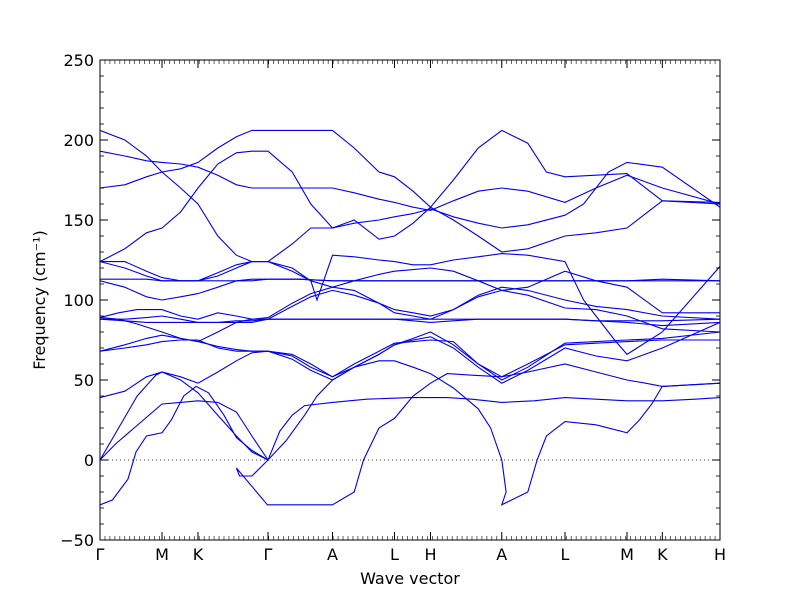 This screenshot has width=800, height=600. I want to click on y-tick-label-6: 250, so click(78, 60).